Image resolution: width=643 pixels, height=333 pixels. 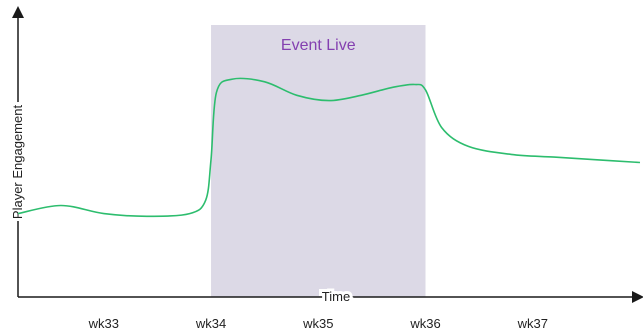 I want to click on x-tick-label-wk37: wk37, so click(x=532, y=323).